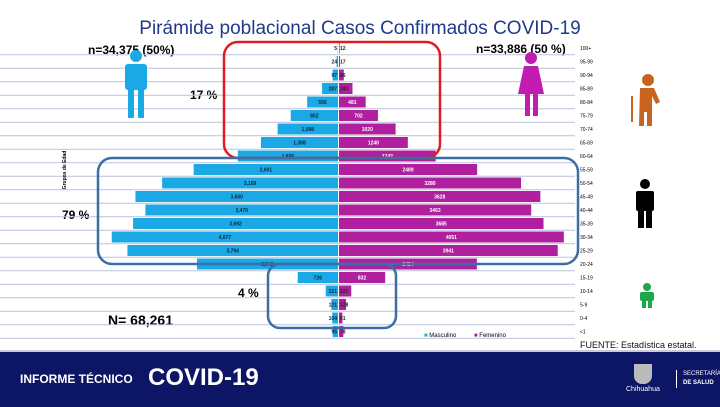  Describe the element at coordinates (583, 333) in the screenshot. I see `age-label: <1` at that location.